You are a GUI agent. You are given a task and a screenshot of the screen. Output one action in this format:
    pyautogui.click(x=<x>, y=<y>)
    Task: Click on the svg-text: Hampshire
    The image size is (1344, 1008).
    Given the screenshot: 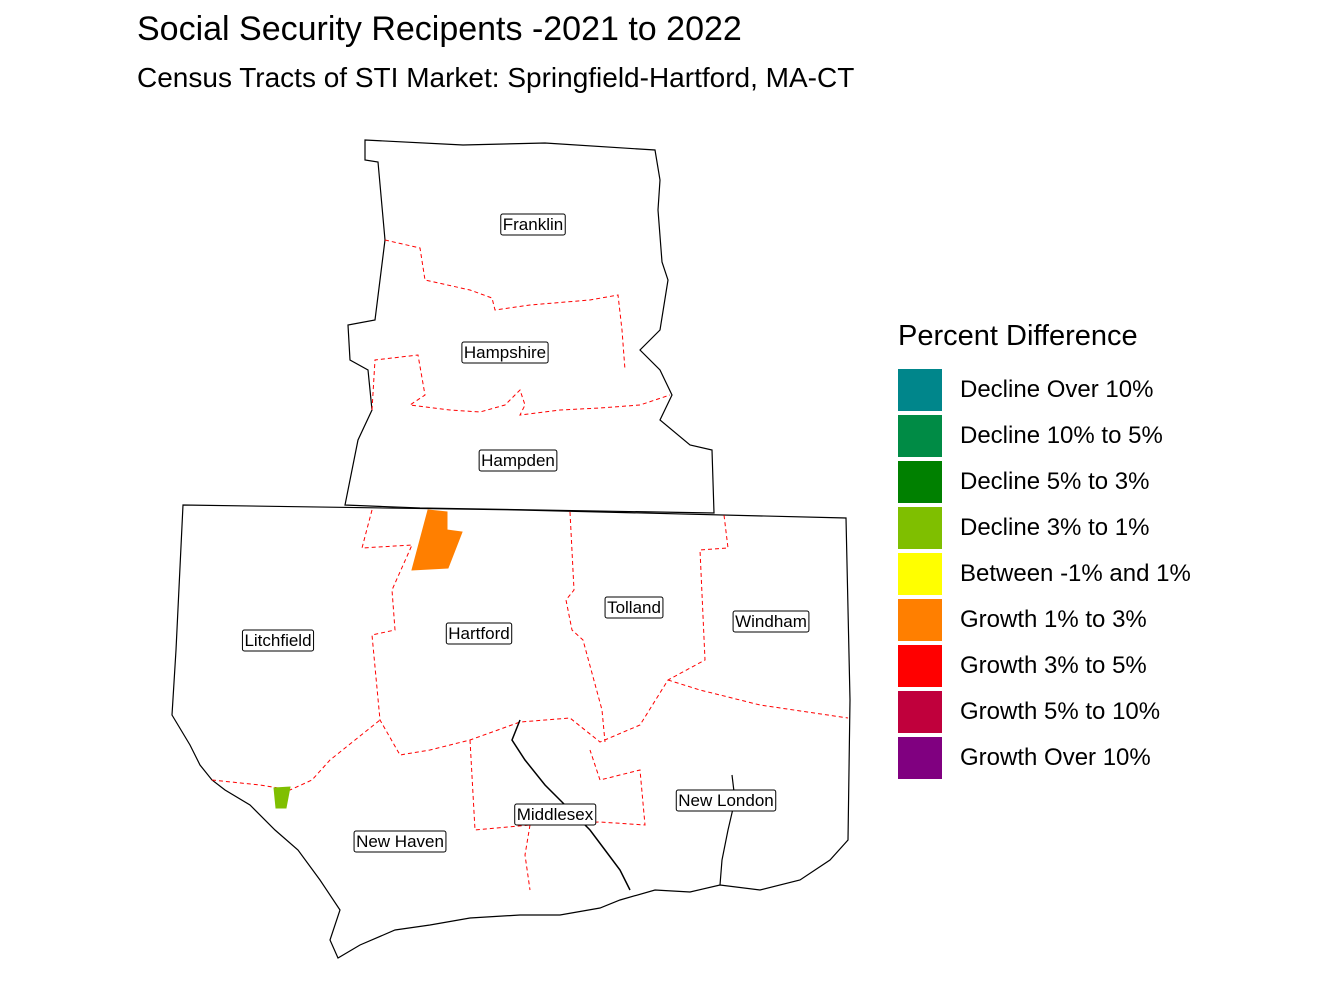 What is the action you would take?
    pyautogui.click(x=505, y=352)
    